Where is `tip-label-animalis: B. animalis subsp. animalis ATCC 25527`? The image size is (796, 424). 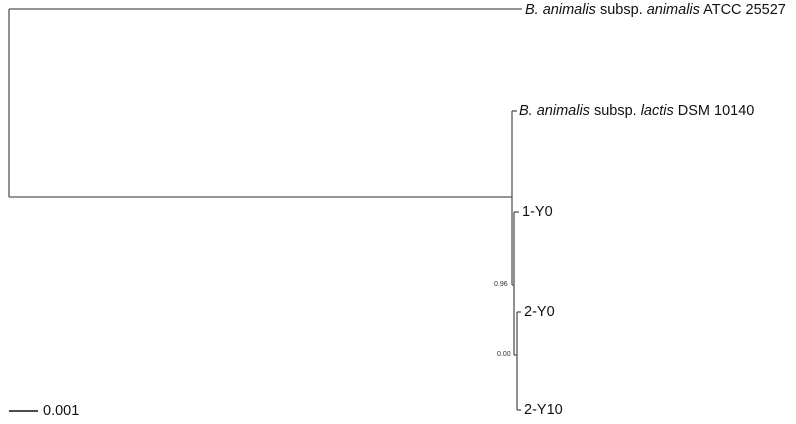
tip-label-animalis: B. animalis subsp. animalis ATCC 25527 is located at coordinates (655, 10).